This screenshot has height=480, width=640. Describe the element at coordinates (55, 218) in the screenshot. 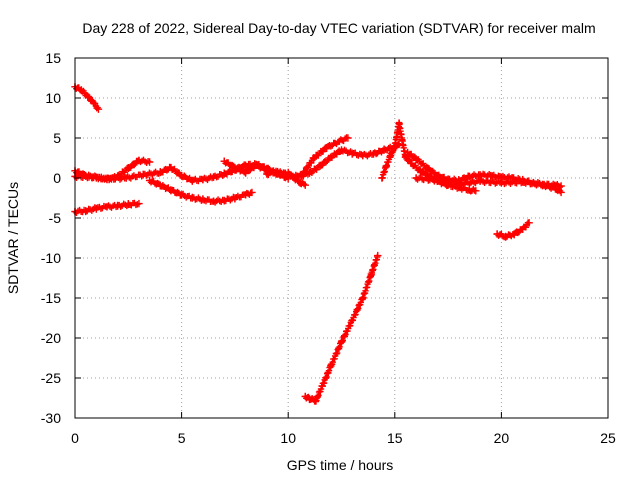

I see `y-tick-label: -5` at that location.